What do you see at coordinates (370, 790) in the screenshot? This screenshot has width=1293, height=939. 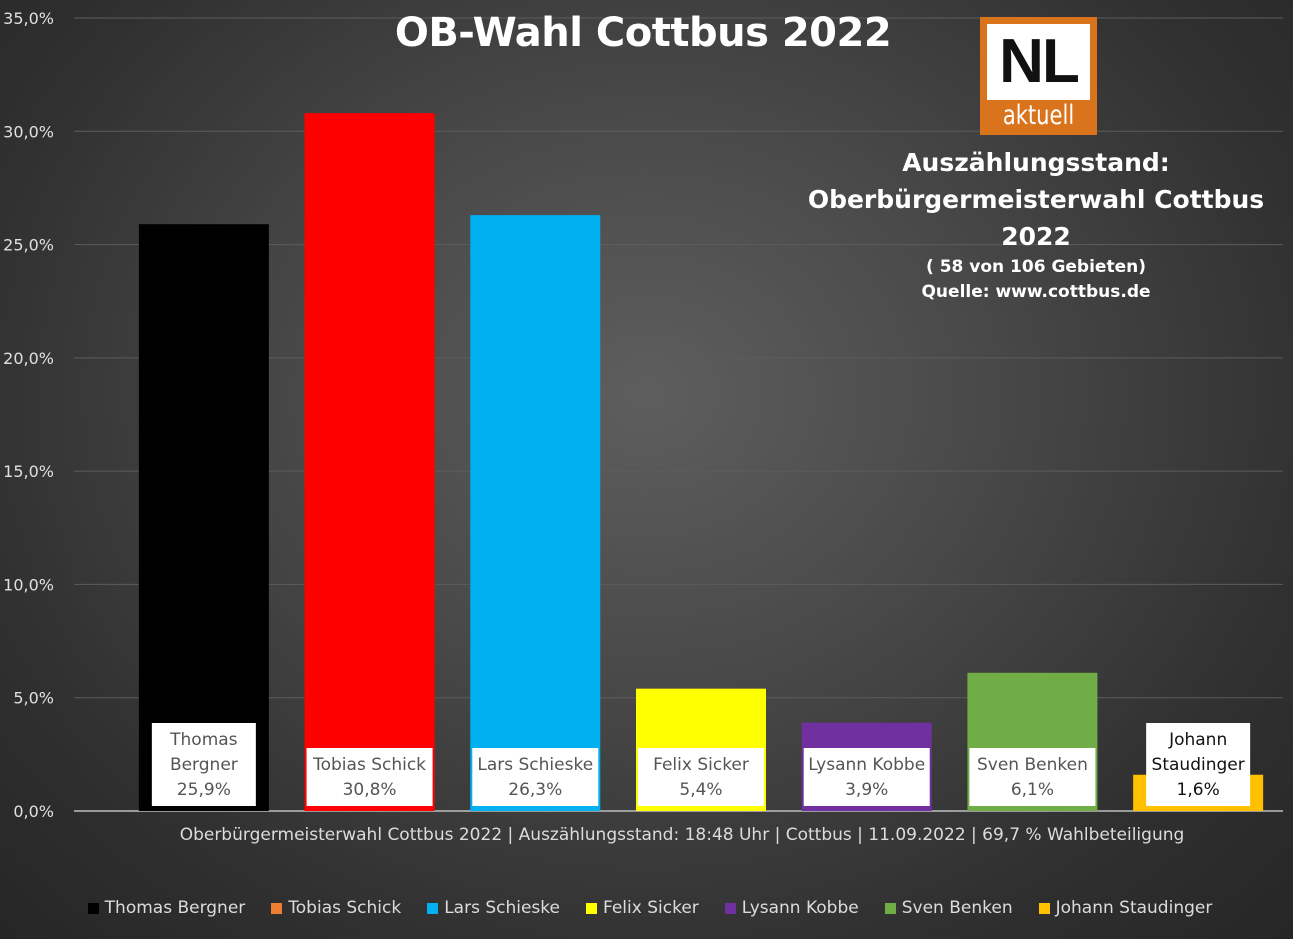 I see `bar-value-label: 30,8%` at bounding box center [370, 790].